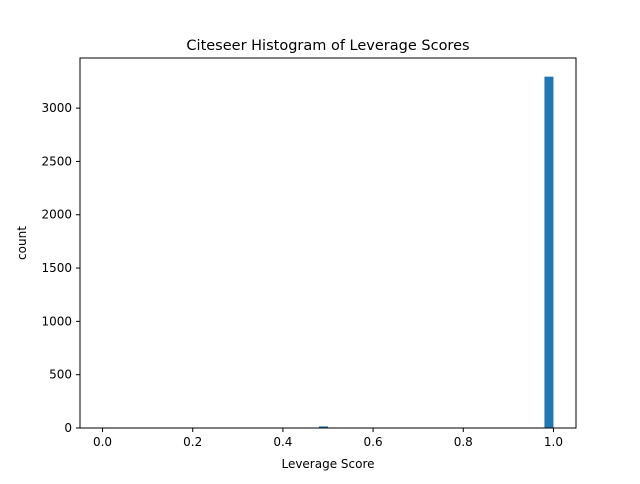 Image resolution: width=640 pixels, height=484 pixels. Describe the element at coordinates (327, 464) in the screenshot. I see `x-axis-label: Leverage Score` at that location.